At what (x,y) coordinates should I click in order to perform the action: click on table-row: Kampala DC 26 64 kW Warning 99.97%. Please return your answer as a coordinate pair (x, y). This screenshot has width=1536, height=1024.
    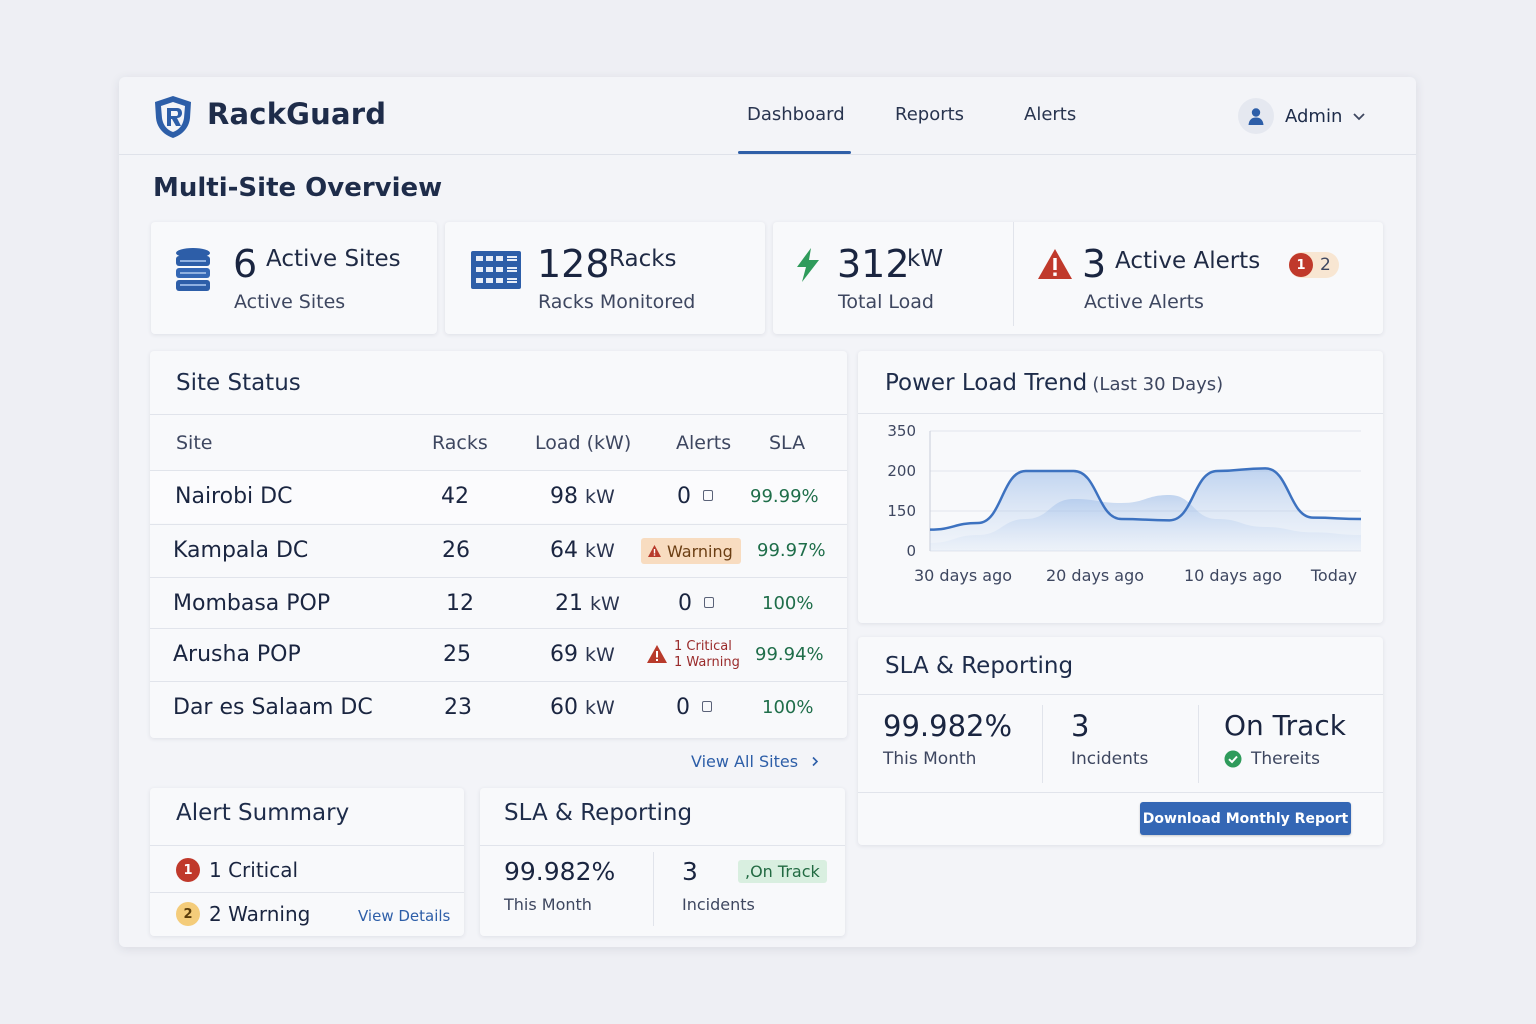
    Looking at the image, I should click on (498, 550).